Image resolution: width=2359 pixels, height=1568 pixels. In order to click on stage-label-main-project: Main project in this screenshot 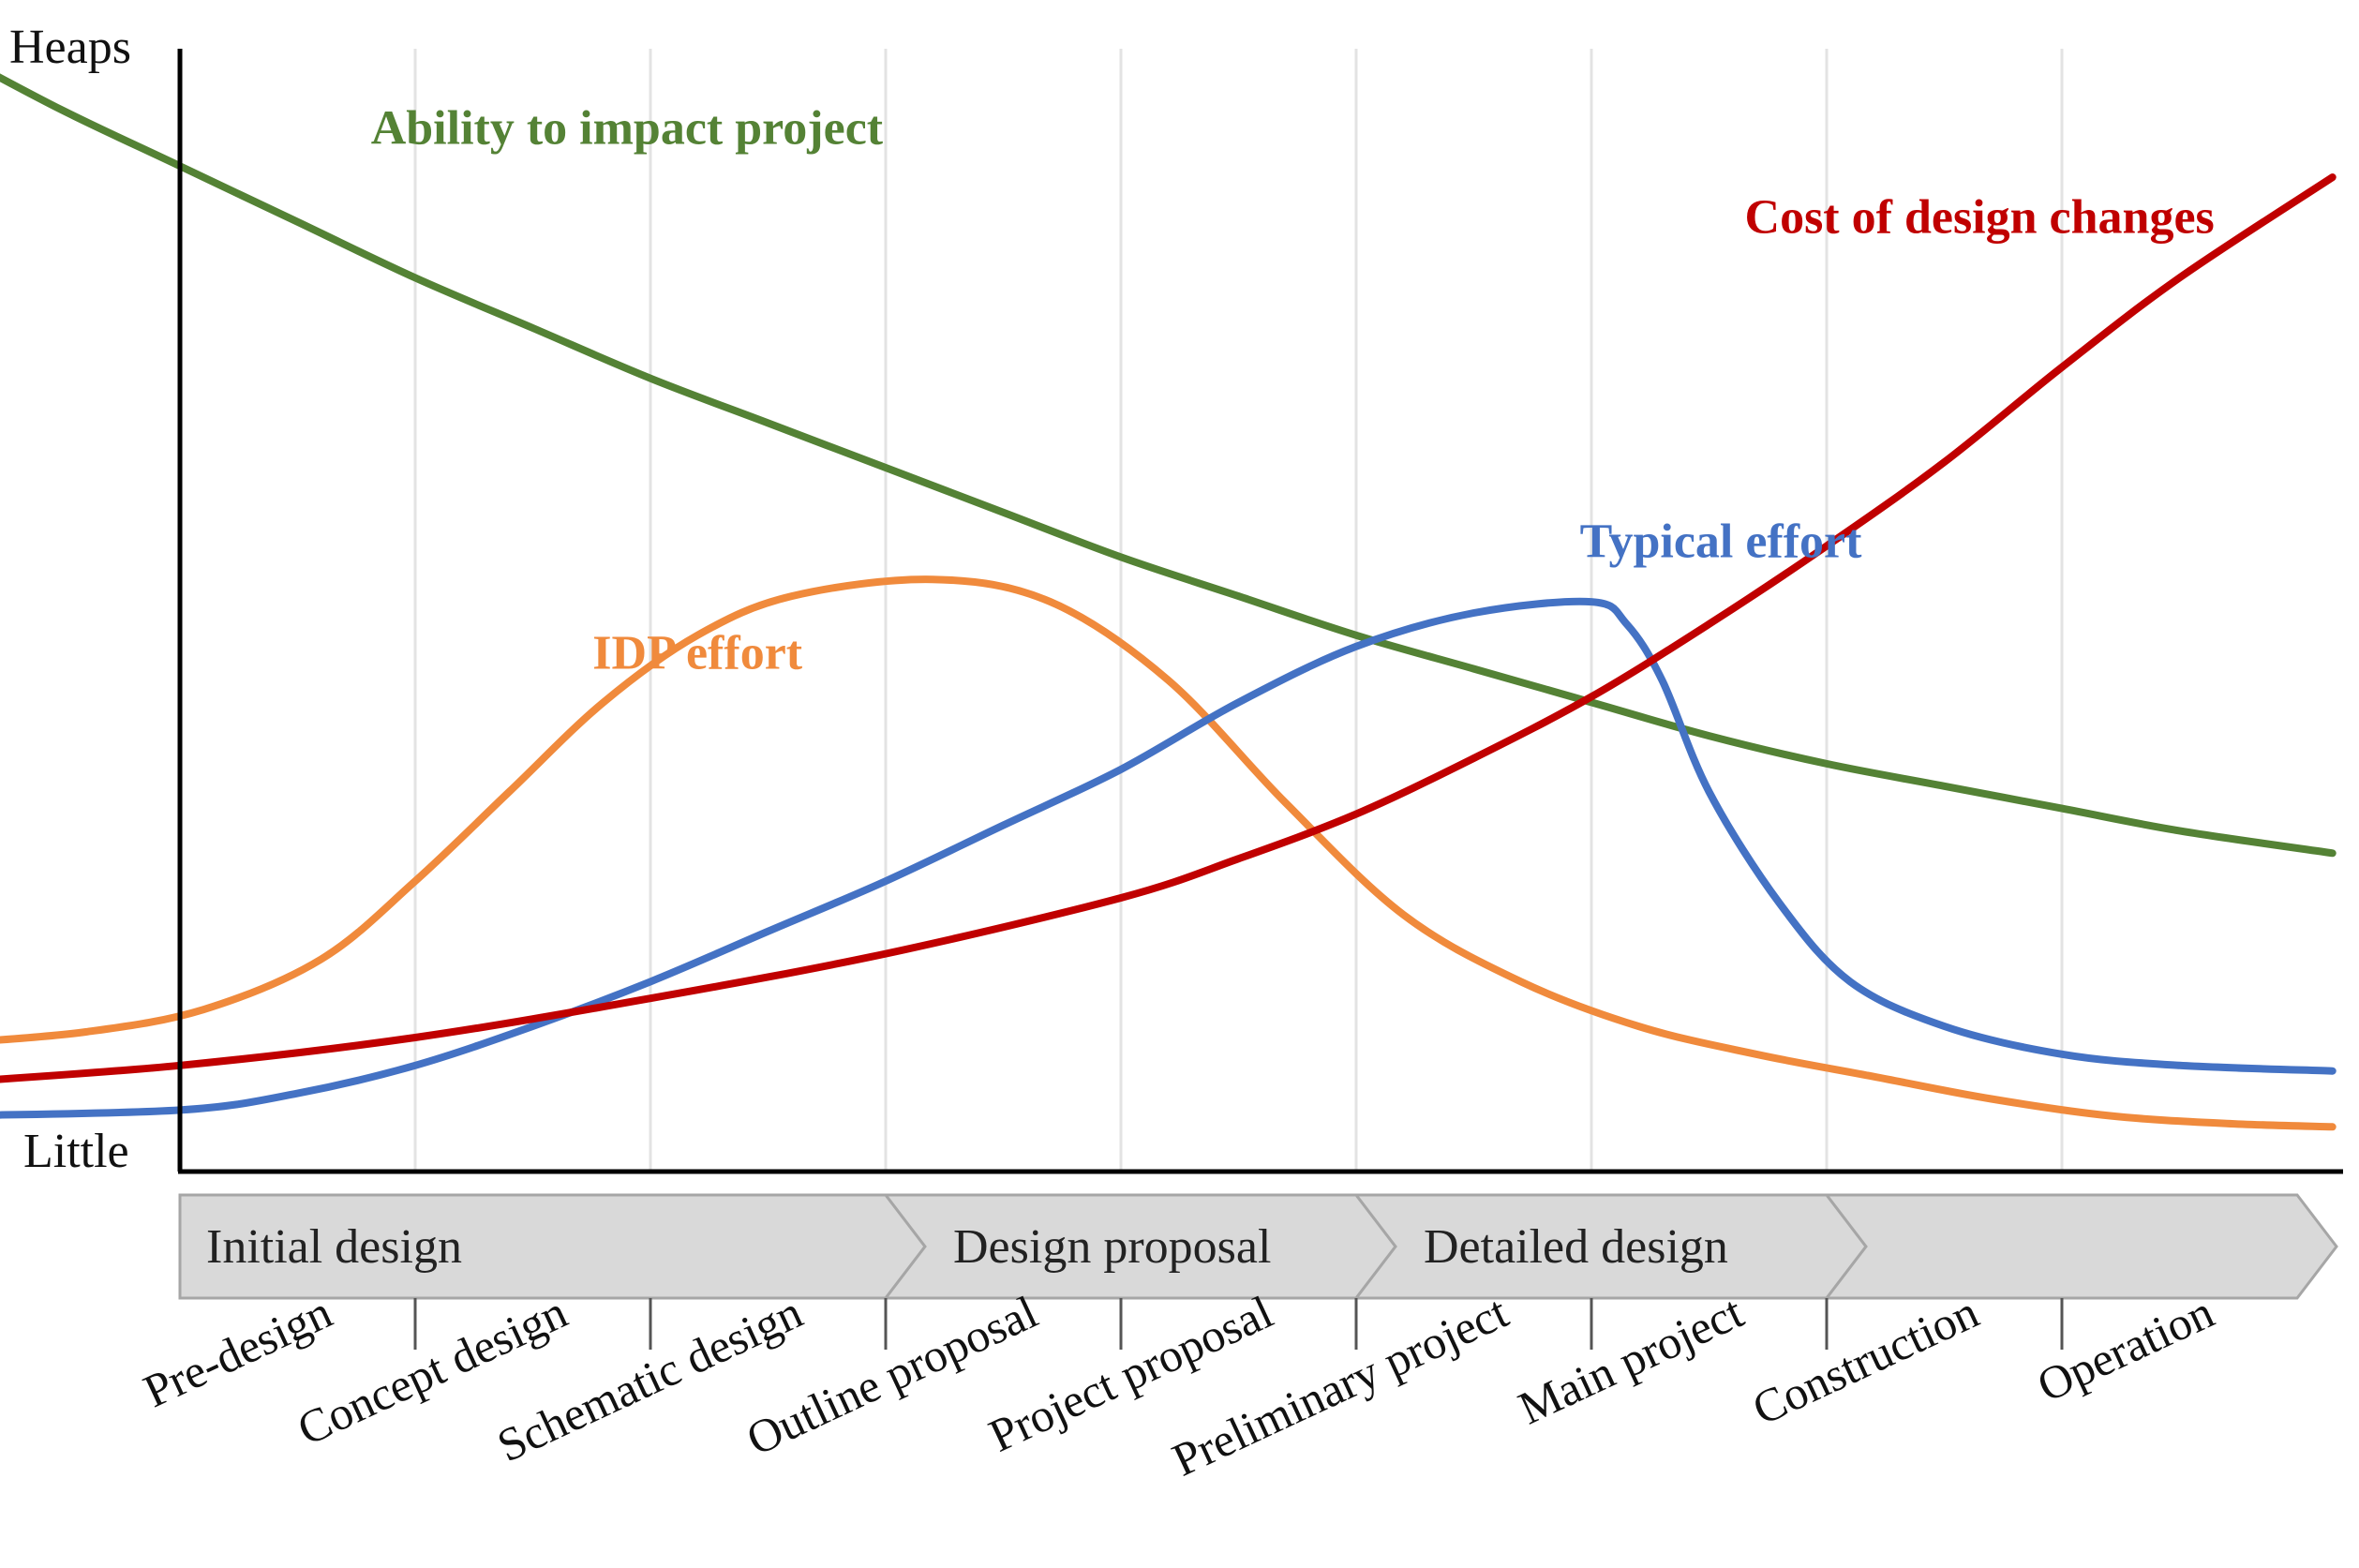, I will do `click(1631, 1360)`.